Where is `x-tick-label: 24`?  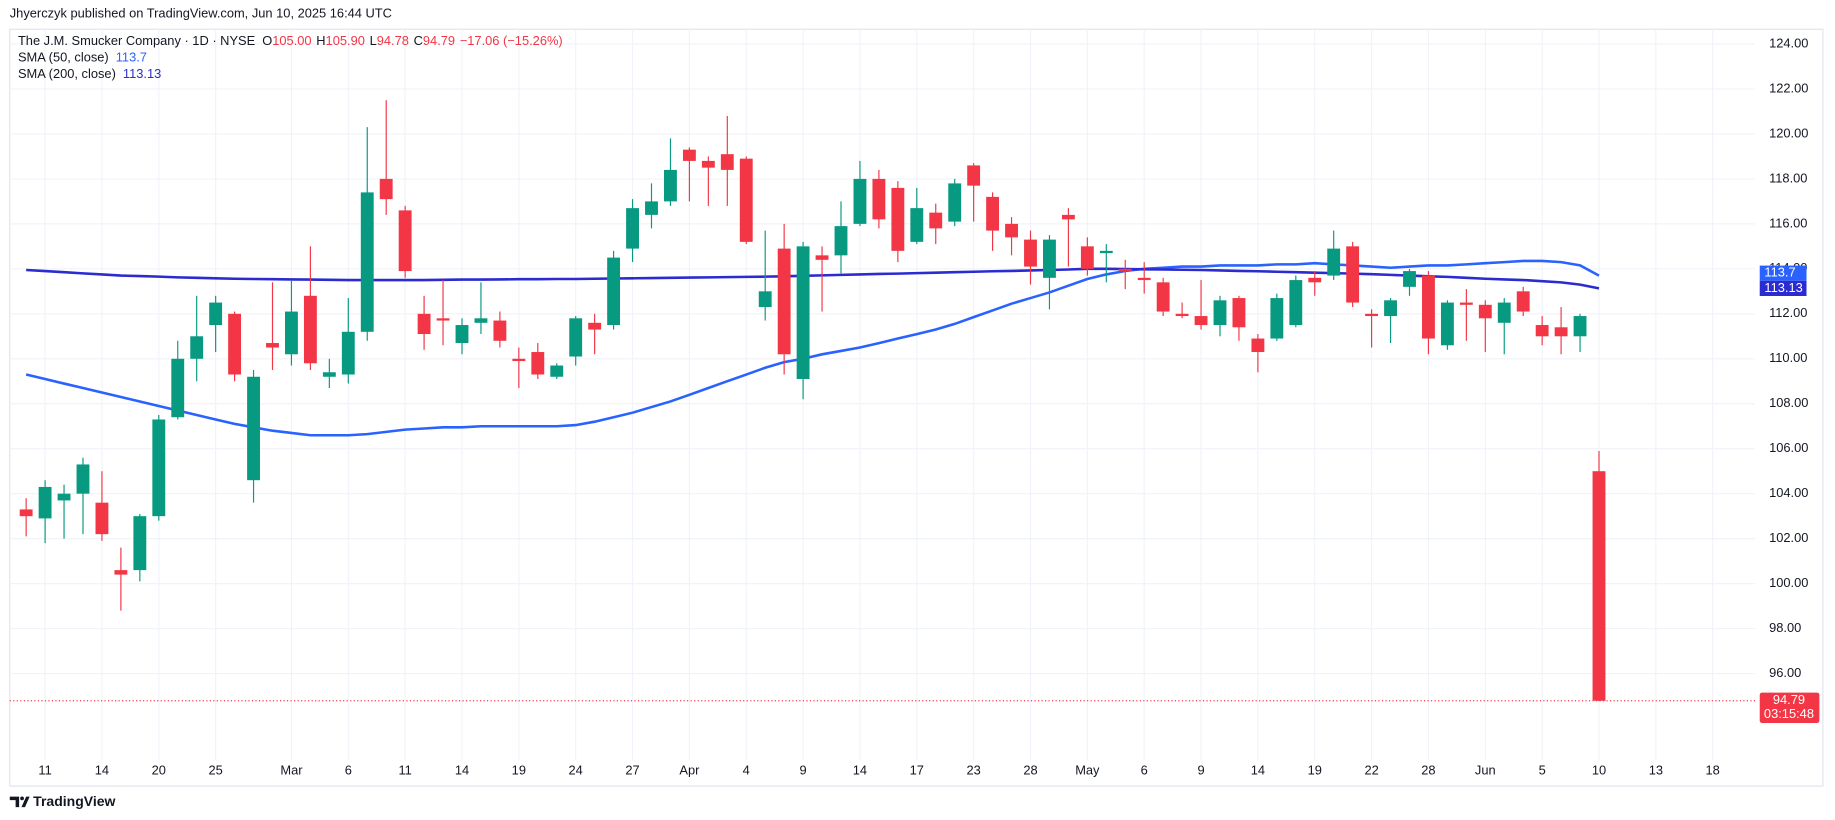
x-tick-label: 24 is located at coordinates (576, 769).